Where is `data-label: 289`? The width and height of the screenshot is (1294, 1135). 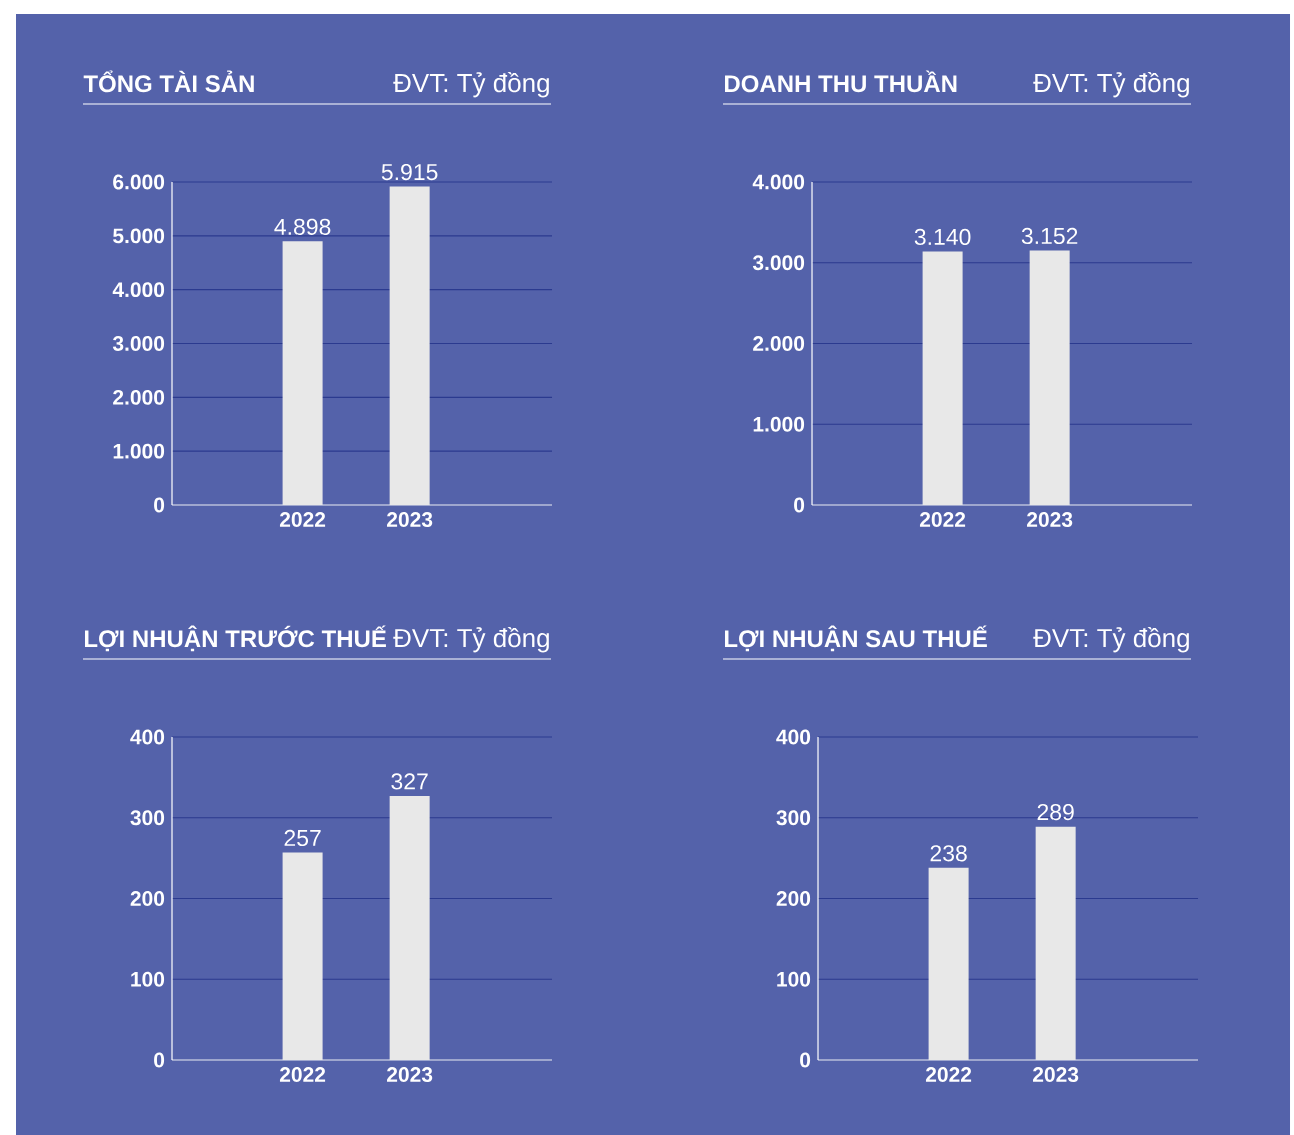
data-label: 289 is located at coordinates (1055, 812).